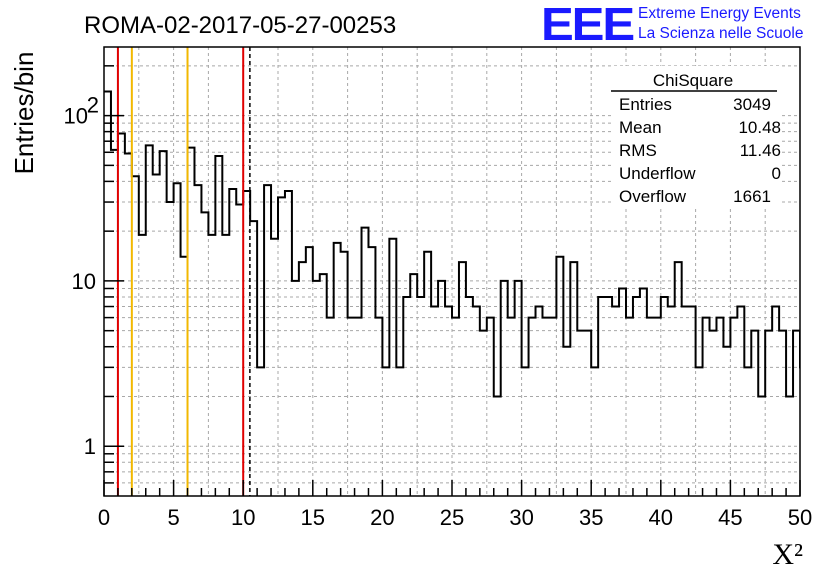  Describe the element at coordinates (800, 517) in the screenshot. I see `x-tick-label: 50` at that location.